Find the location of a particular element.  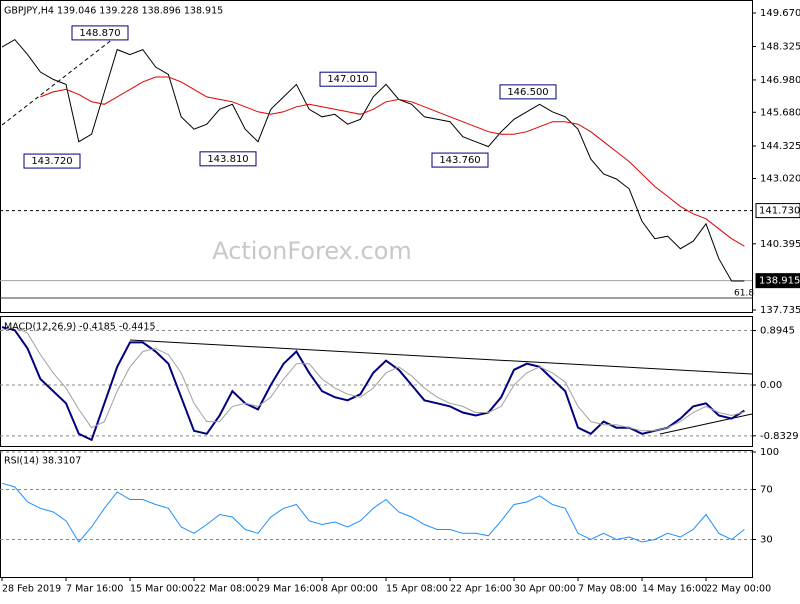

annotation-label: 143.720 is located at coordinates (51, 161).